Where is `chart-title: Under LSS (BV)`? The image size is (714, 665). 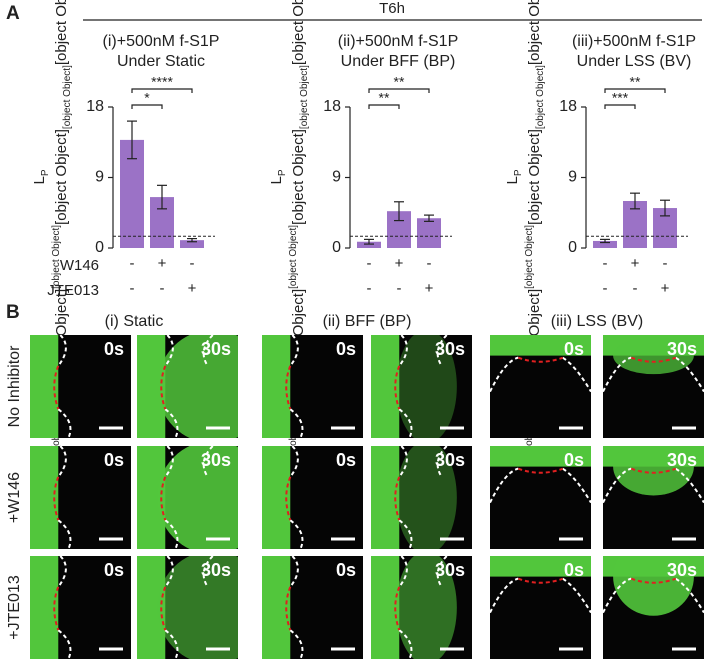 chart-title: Under LSS (BV) is located at coordinates (634, 61).